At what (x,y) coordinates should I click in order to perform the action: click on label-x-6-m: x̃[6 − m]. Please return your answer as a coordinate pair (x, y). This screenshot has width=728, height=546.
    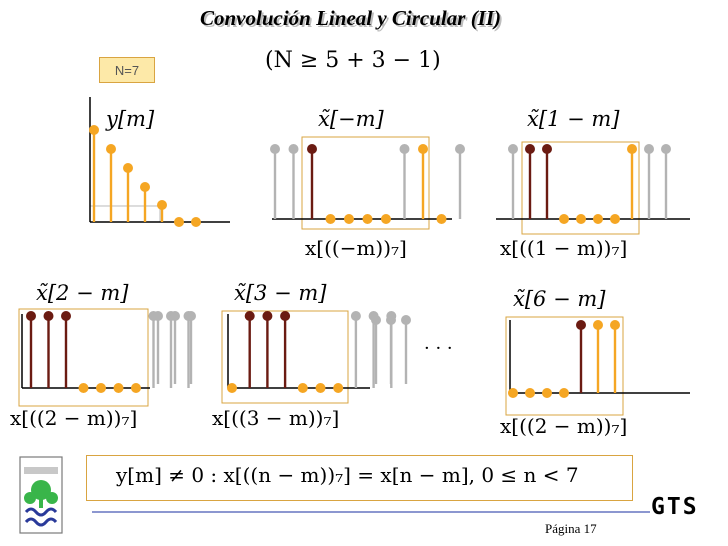
    Looking at the image, I should click on (559, 299).